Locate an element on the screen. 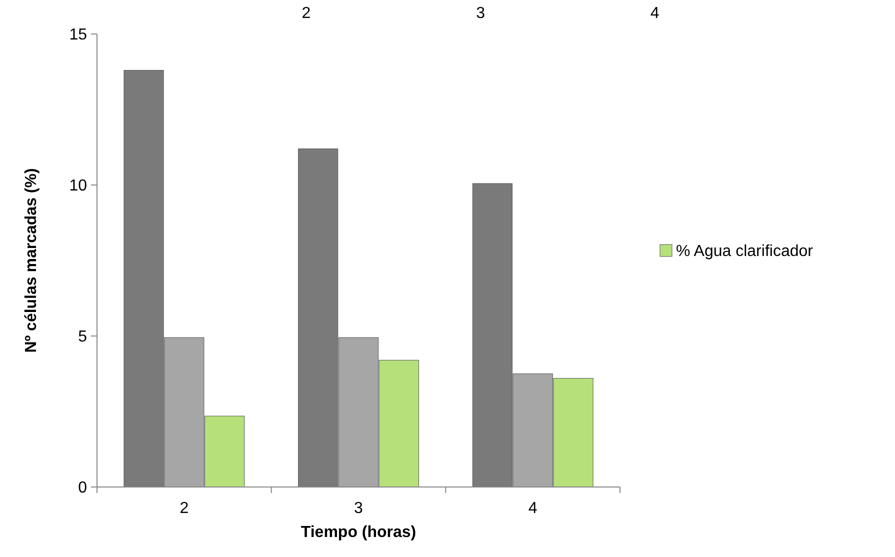  x-tick-label: 3 is located at coordinates (359, 508).